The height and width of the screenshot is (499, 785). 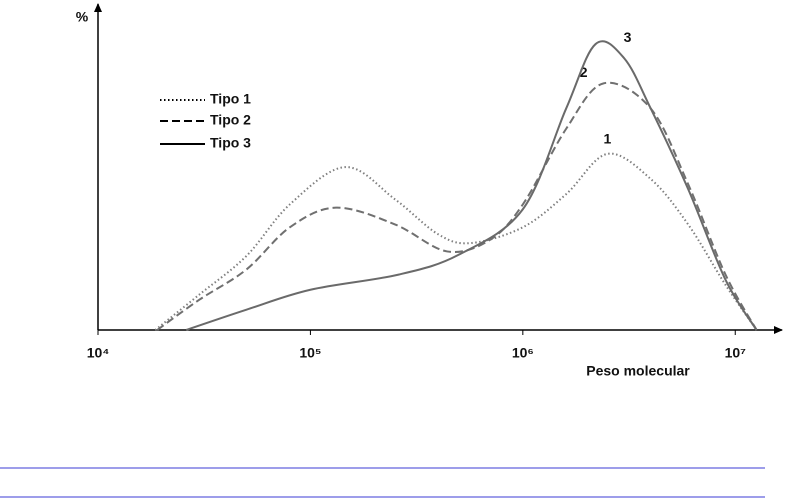 I want to click on curve-label: 3, so click(x=628, y=37).